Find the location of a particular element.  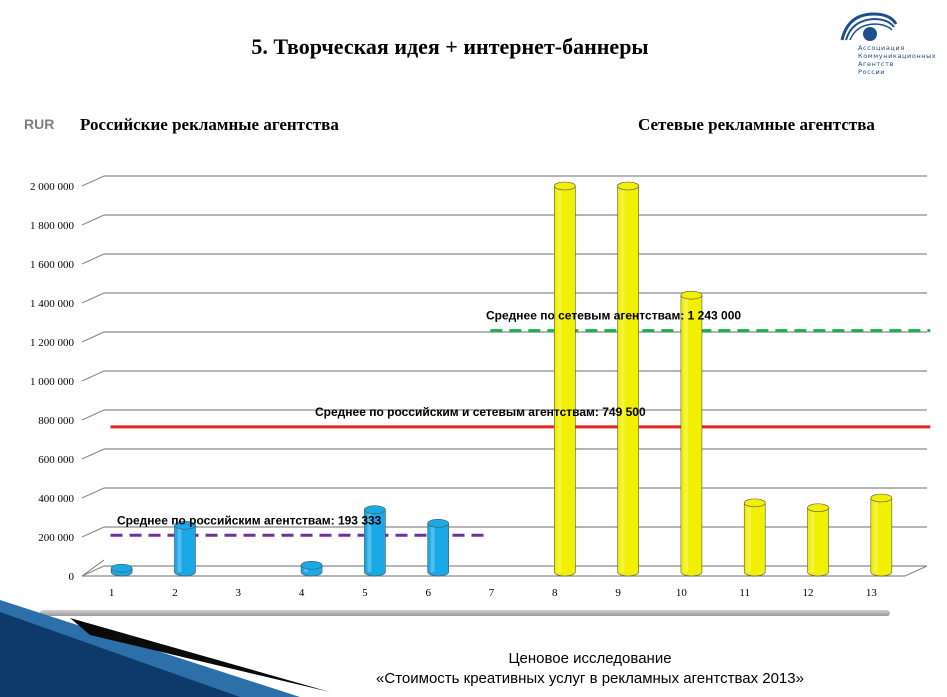

x-tick-label: 7 is located at coordinates (492, 593).